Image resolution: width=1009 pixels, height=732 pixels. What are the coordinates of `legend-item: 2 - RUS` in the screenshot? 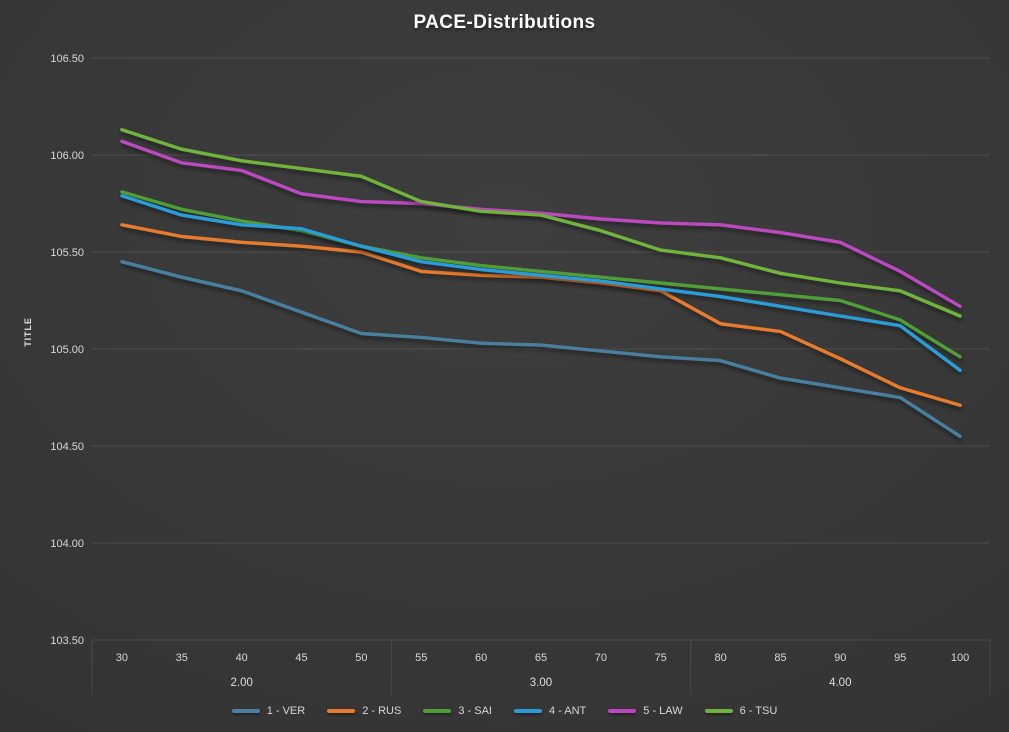 It's located at (364, 711).